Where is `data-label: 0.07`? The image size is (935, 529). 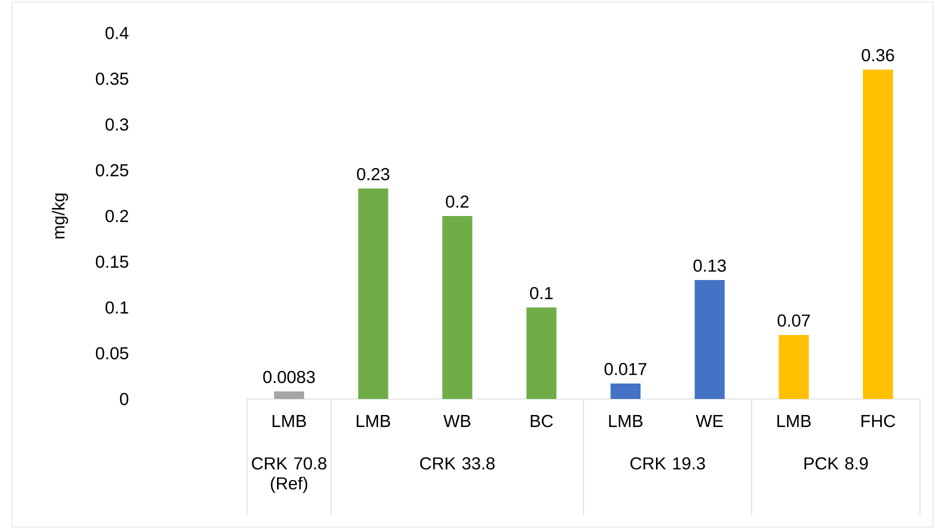 data-label: 0.07 is located at coordinates (794, 320).